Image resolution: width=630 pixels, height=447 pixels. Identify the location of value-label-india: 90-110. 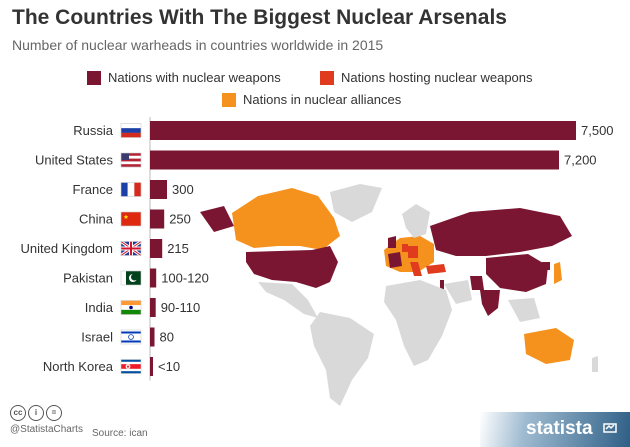
(181, 307).